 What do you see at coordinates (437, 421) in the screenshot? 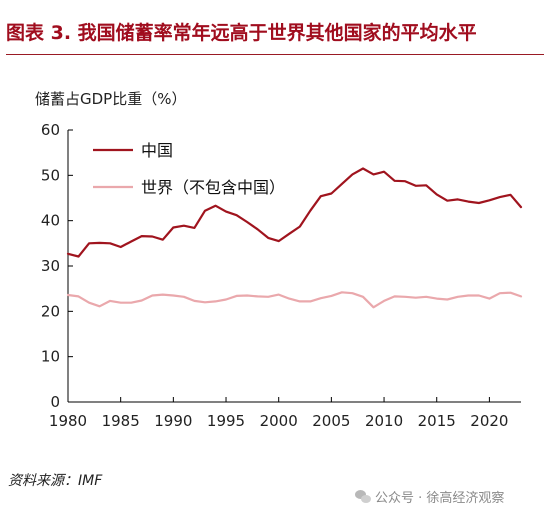
I see `x-tick-label: 2015` at bounding box center [437, 421].